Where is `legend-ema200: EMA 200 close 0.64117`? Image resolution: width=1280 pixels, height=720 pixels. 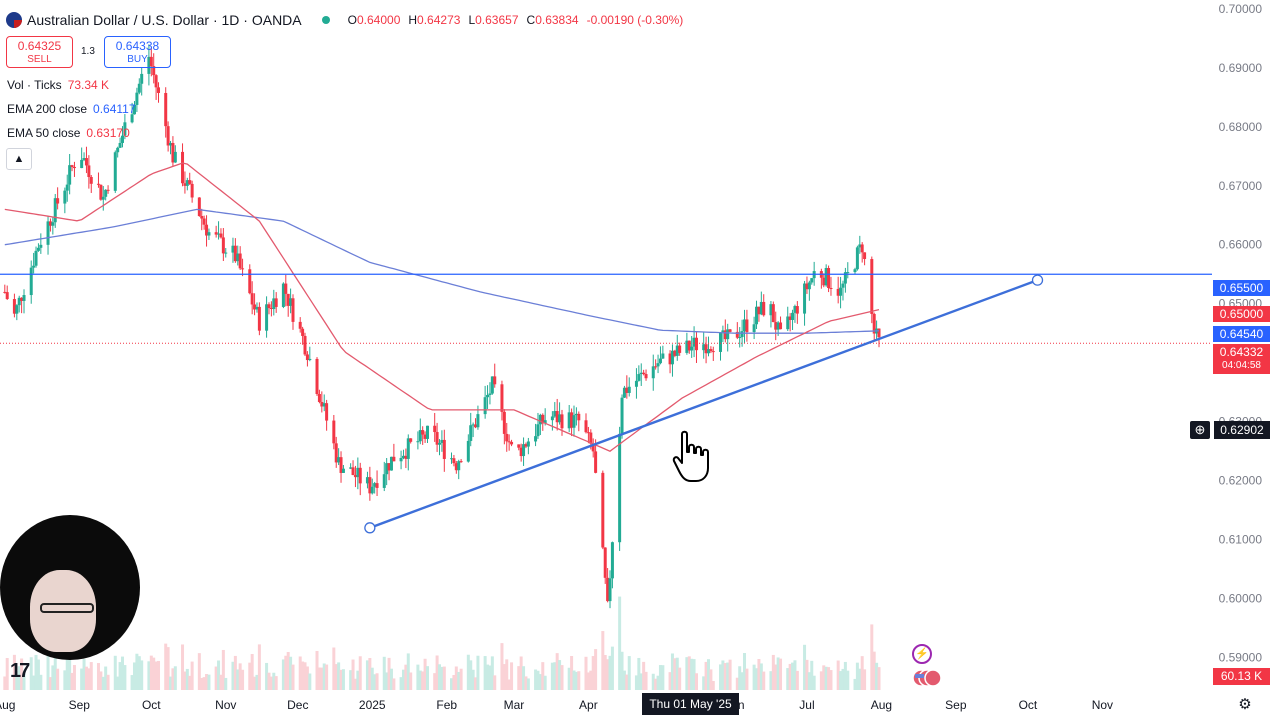 legend-ema200: EMA 200 close 0.64117 is located at coordinates (71, 109).